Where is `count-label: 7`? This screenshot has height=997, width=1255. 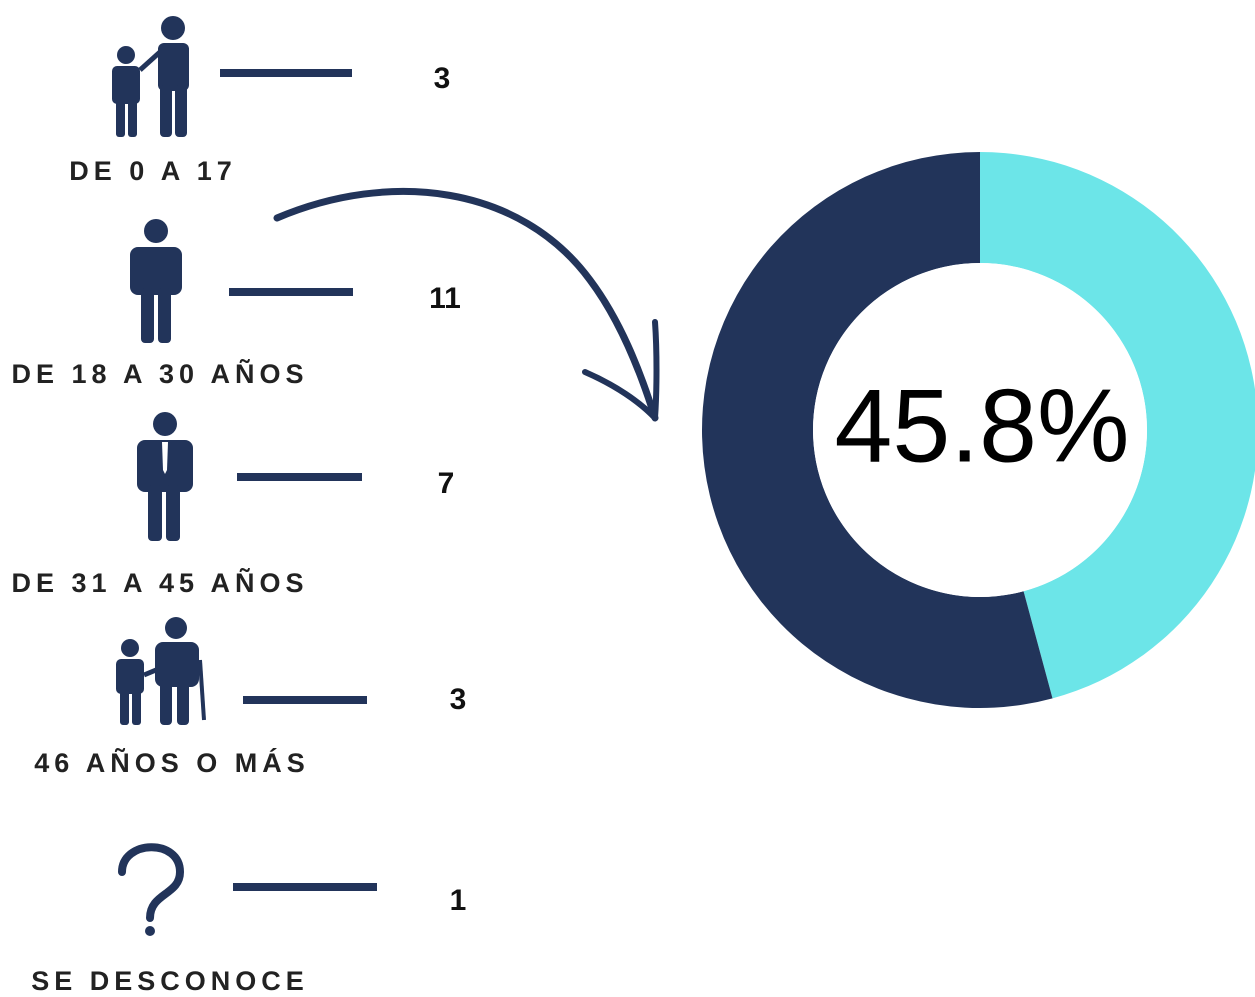 count-label: 7 is located at coordinates (446, 483).